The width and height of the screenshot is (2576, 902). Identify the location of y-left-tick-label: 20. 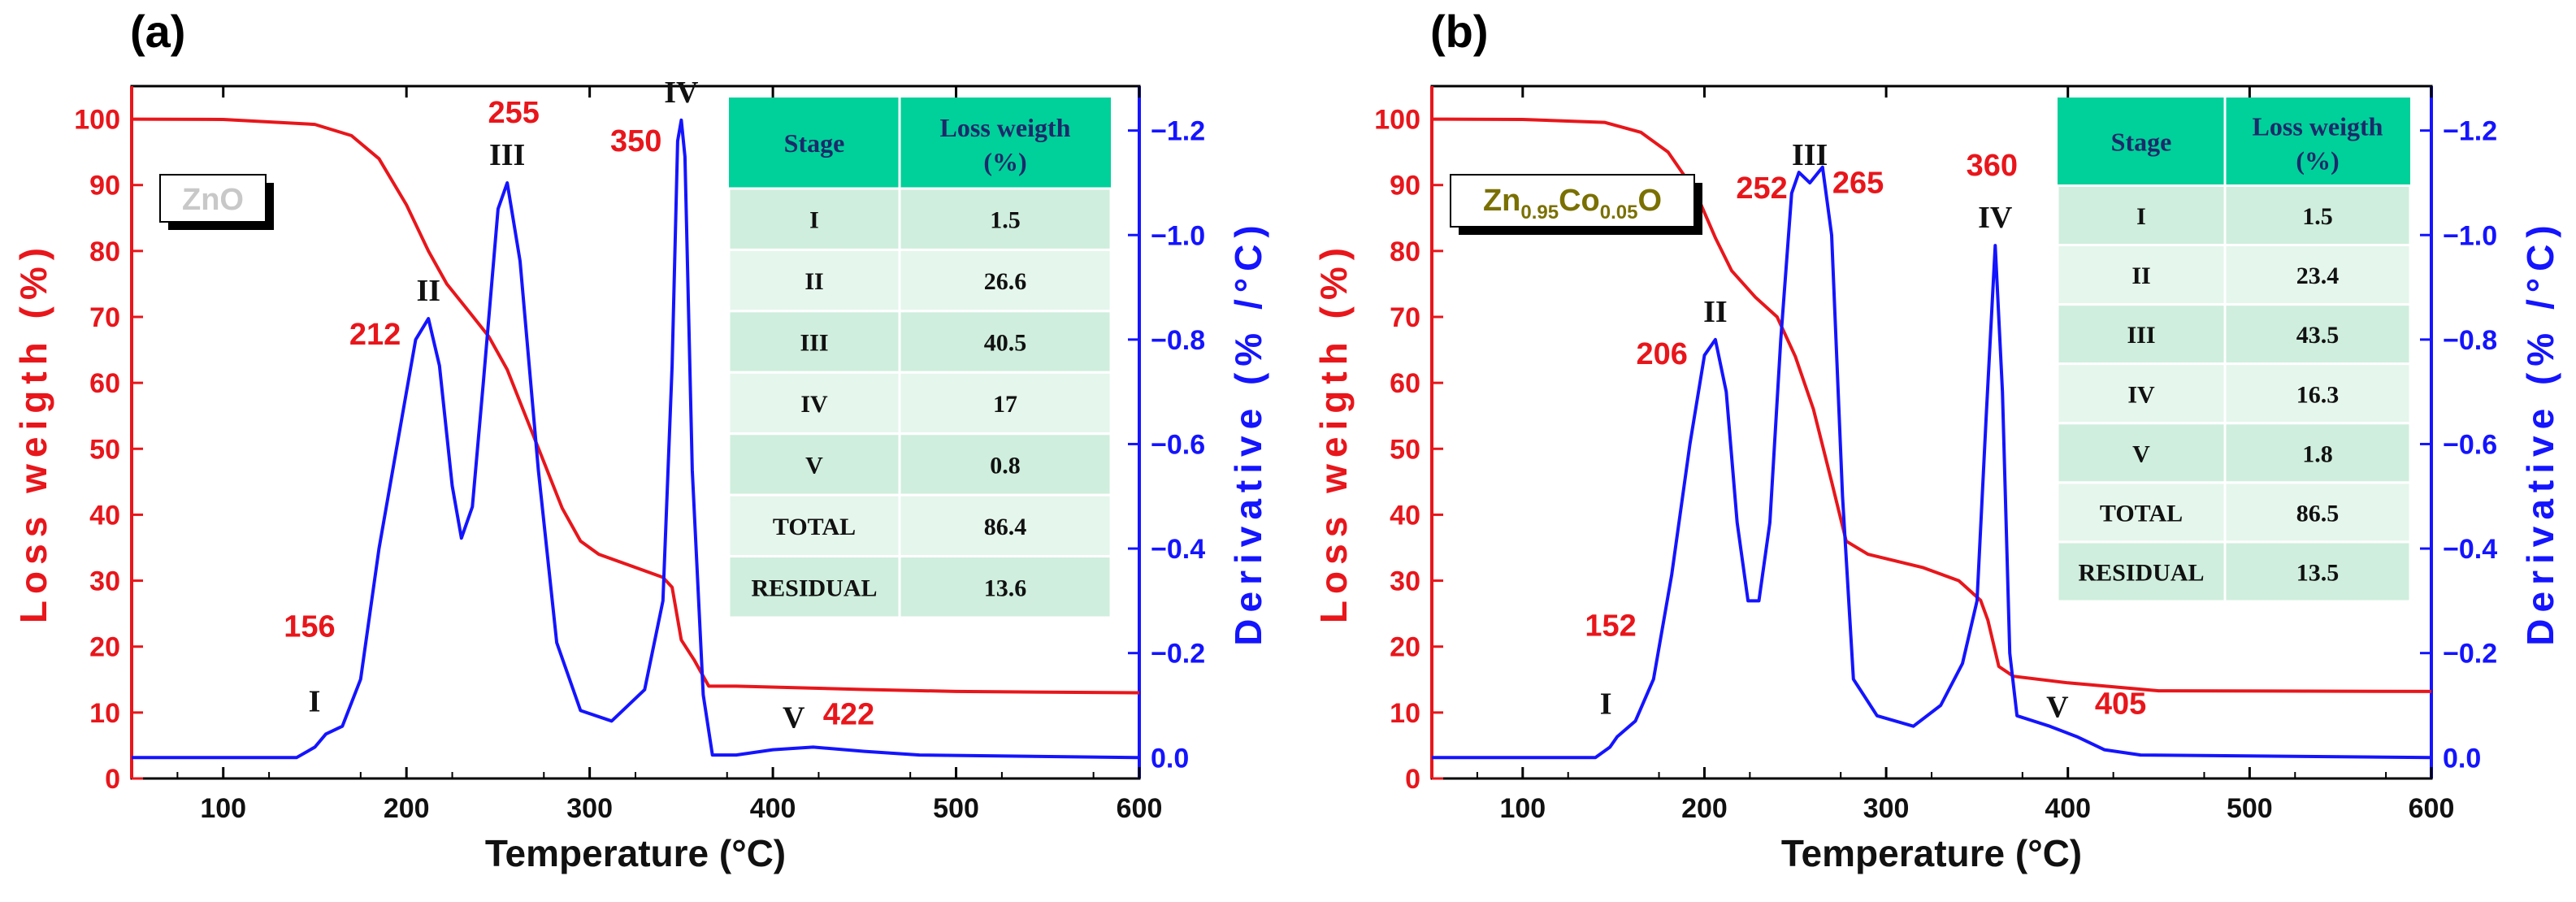
(104, 648).